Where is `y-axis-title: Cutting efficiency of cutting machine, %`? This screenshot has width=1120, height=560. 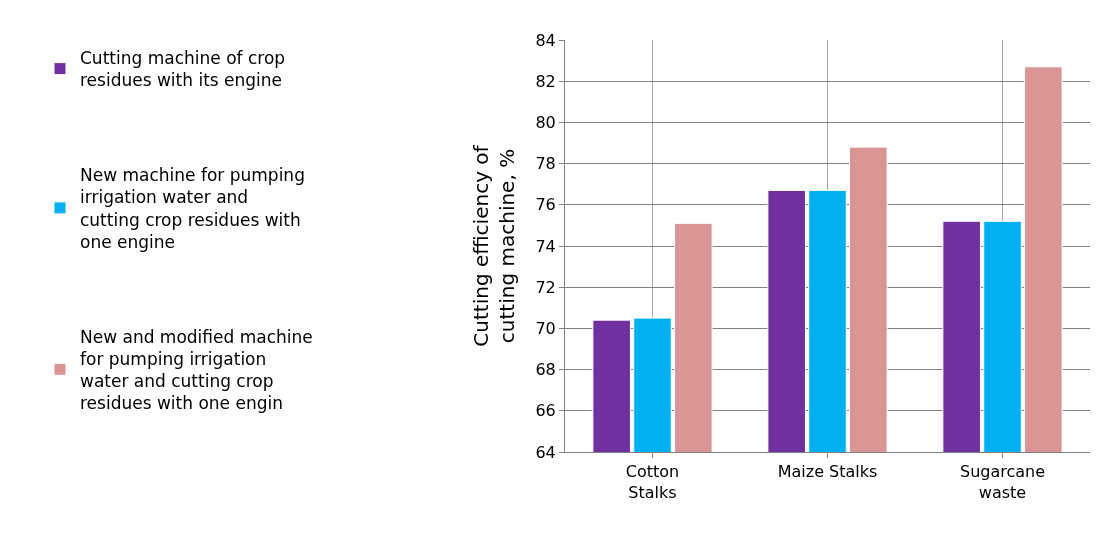
y-axis-title: Cutting efficiency of cutting machine, % is located at coordinates (493, 245).